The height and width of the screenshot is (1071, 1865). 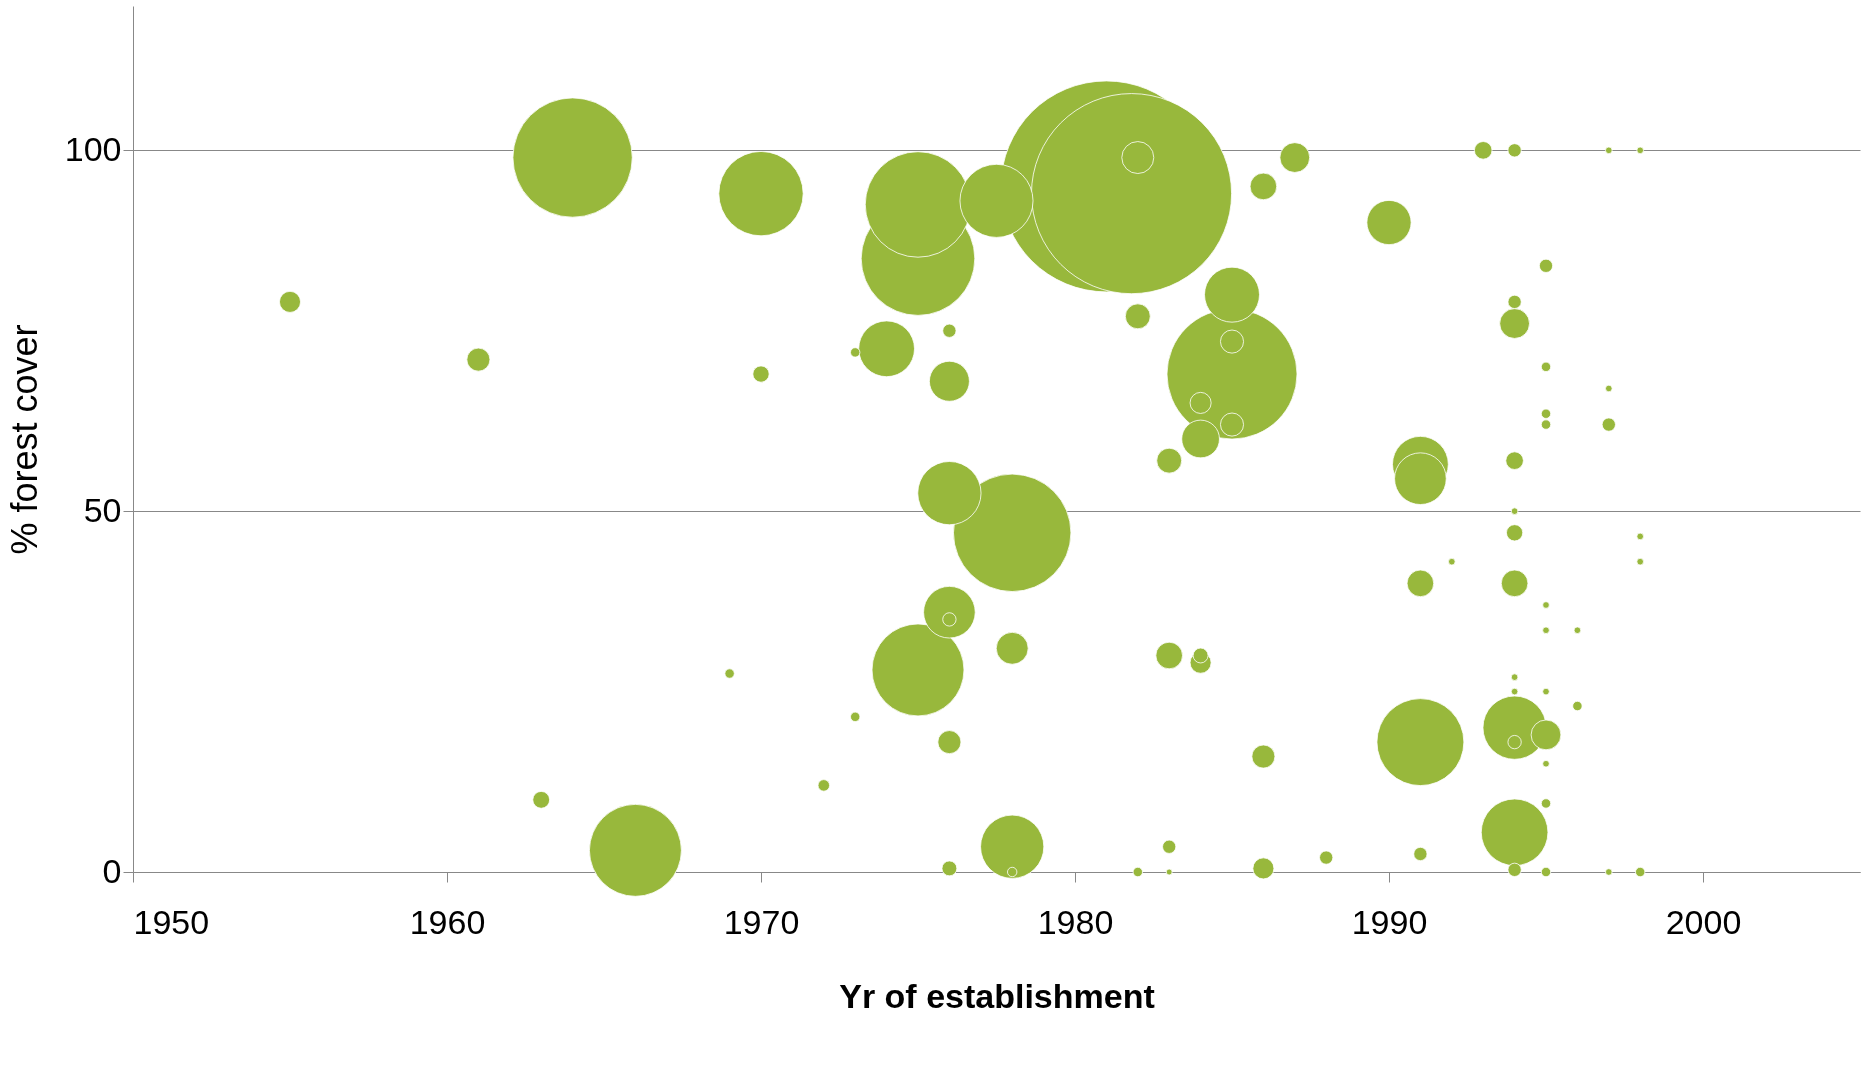 What do you see at coordinates (997, 995) in the screenshot?
I see `x-axis-title: Yr of establishment` at bounding box center [997, 995].